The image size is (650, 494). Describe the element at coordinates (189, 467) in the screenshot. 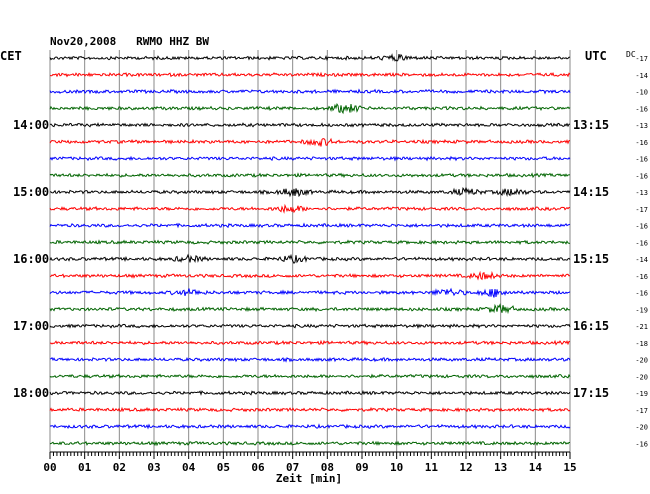

I see `x-tick-label-04: 04` at that location.